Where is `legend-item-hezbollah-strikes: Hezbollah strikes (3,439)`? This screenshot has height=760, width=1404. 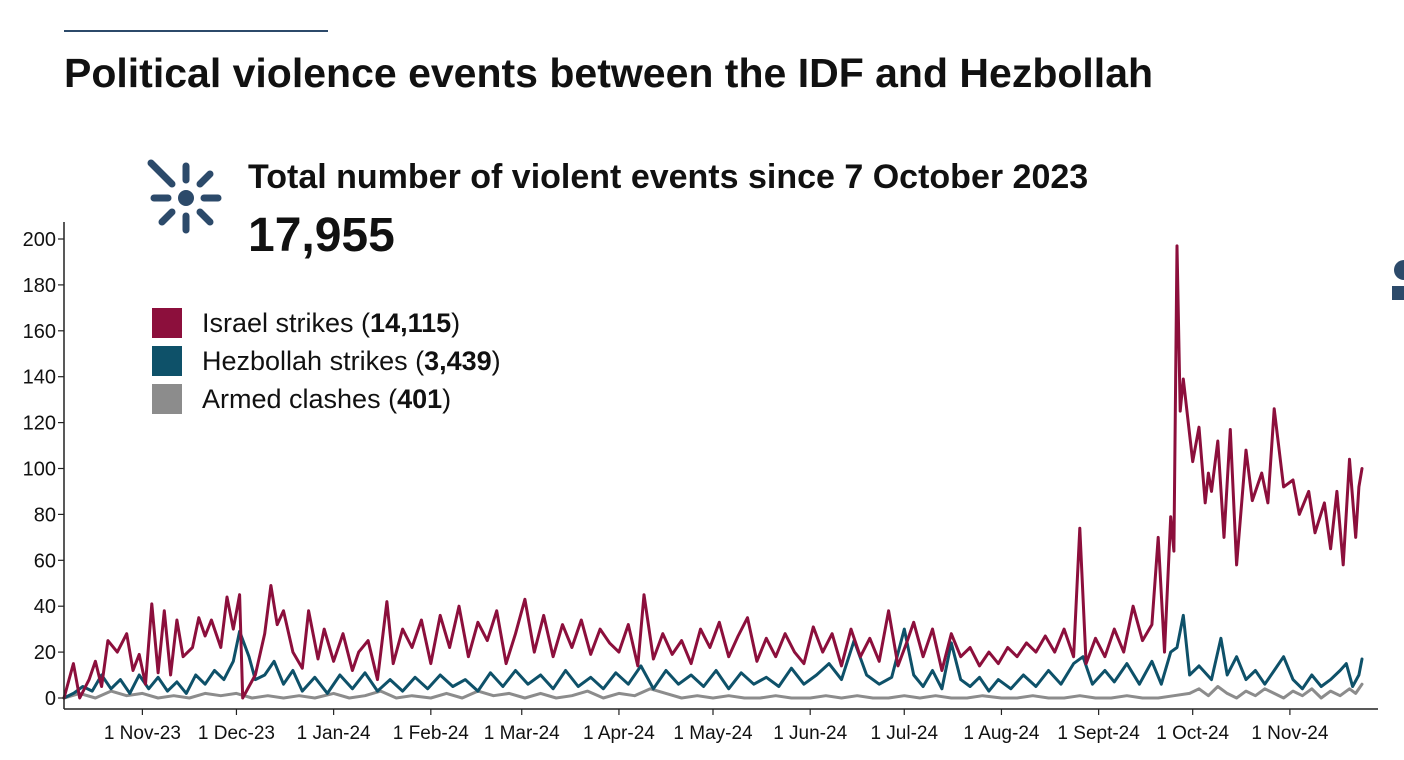 legend-item-hezbollah-strikes: Hezbollah strikes (3,439) is located at coordinates (326, 361).